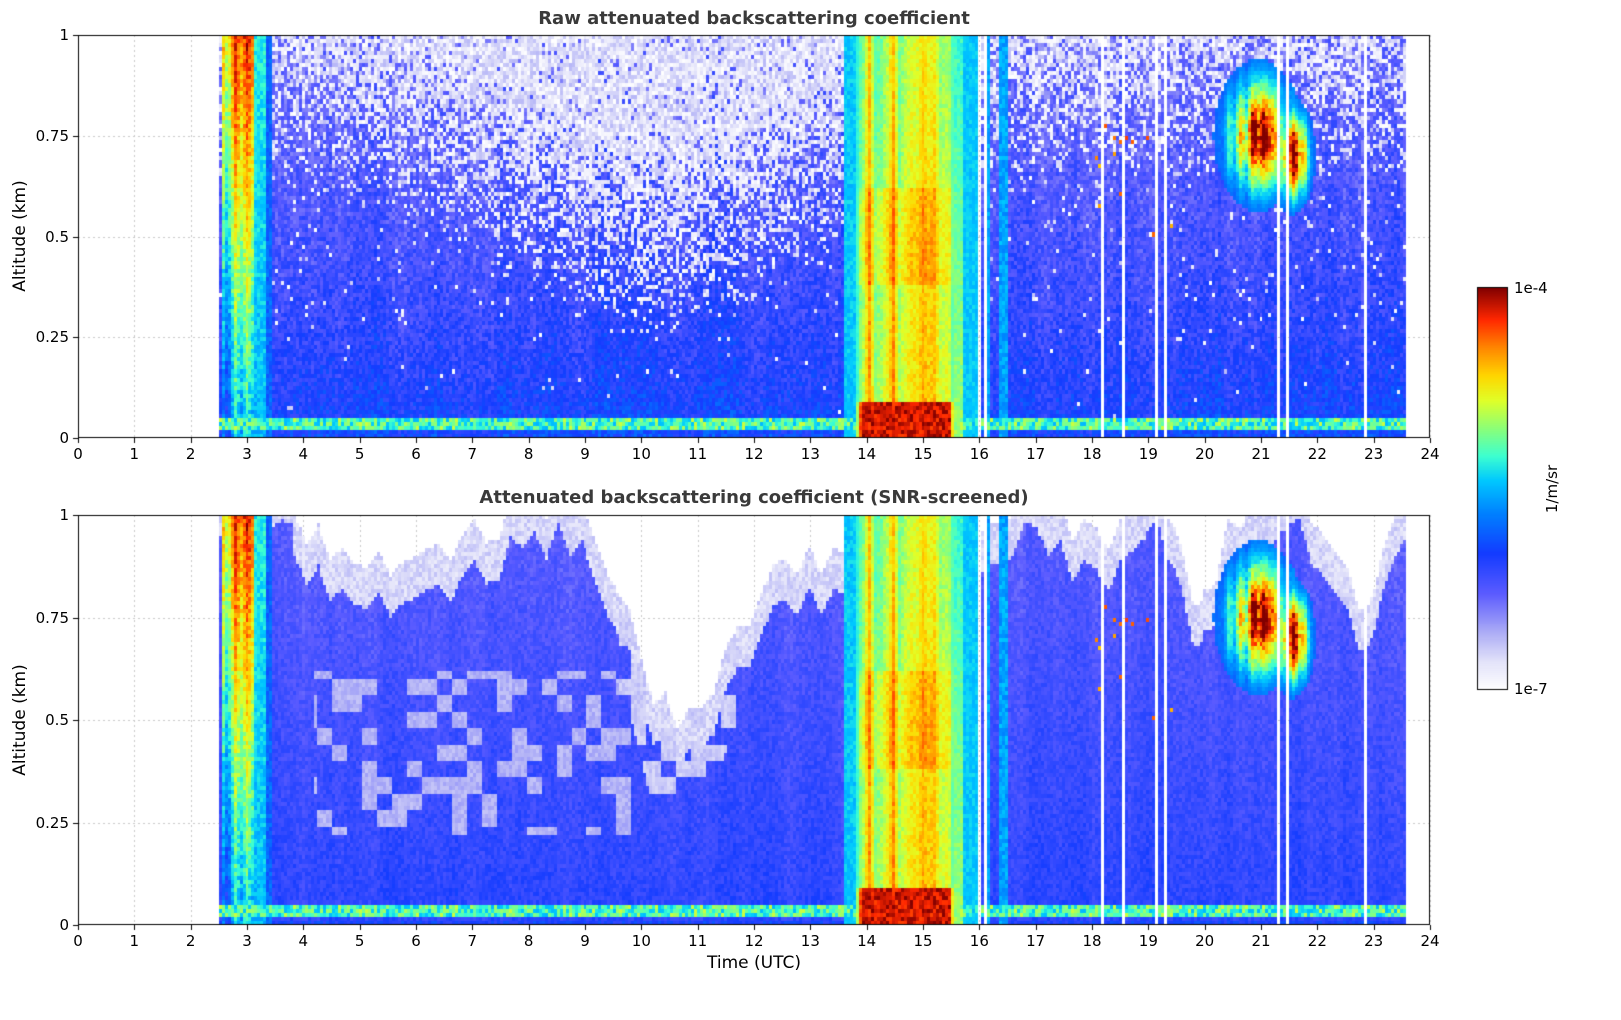 This screenshot has width=1621, height=1020. Describe the element at coordinates (20, 720) in the screenshot. I see `y-axis-label-bottom: Altitude (km)` at that location.